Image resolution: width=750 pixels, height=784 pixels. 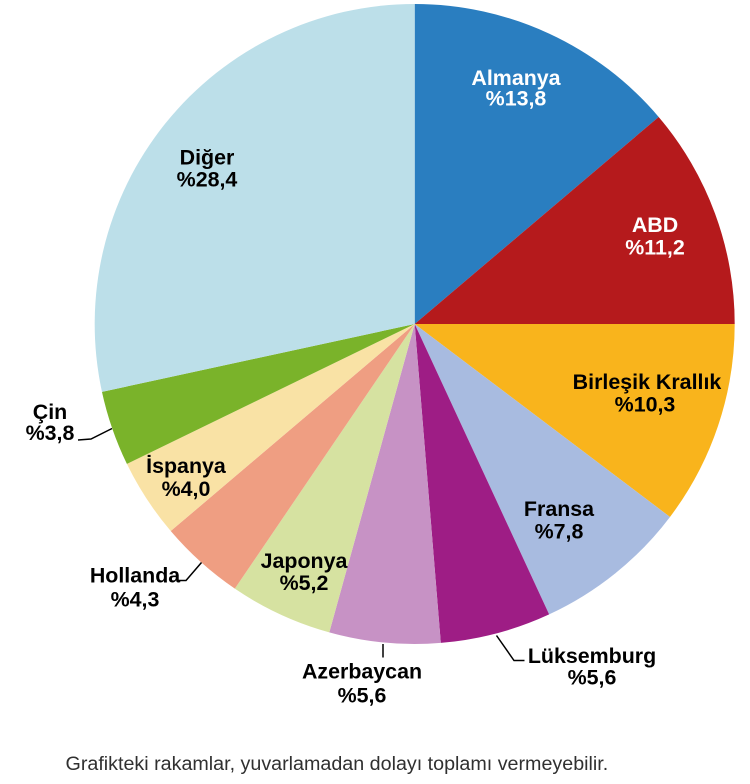 I want to click on svg-text: ABD, so click(x=655, y=225).